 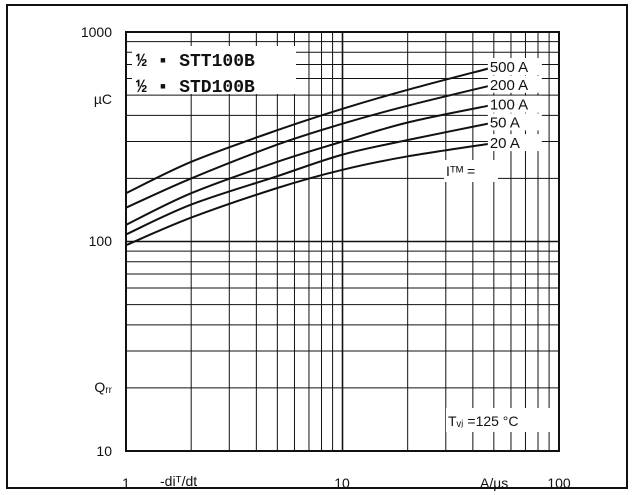 I want to click on curve-50a, so click(x=309, y=178).